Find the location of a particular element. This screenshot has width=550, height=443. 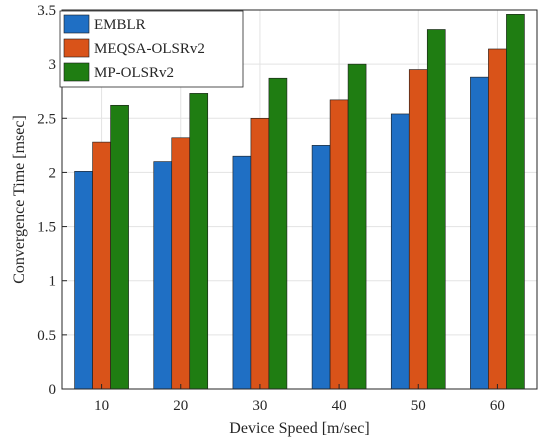

x-tick-label: 60 is located at coordinates (497, 406).